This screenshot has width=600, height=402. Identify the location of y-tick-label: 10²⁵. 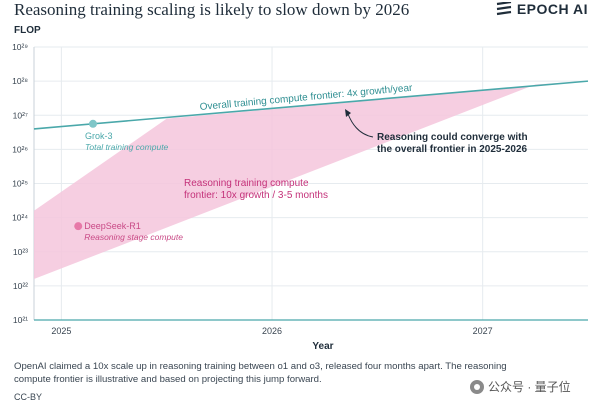
(20, 184).